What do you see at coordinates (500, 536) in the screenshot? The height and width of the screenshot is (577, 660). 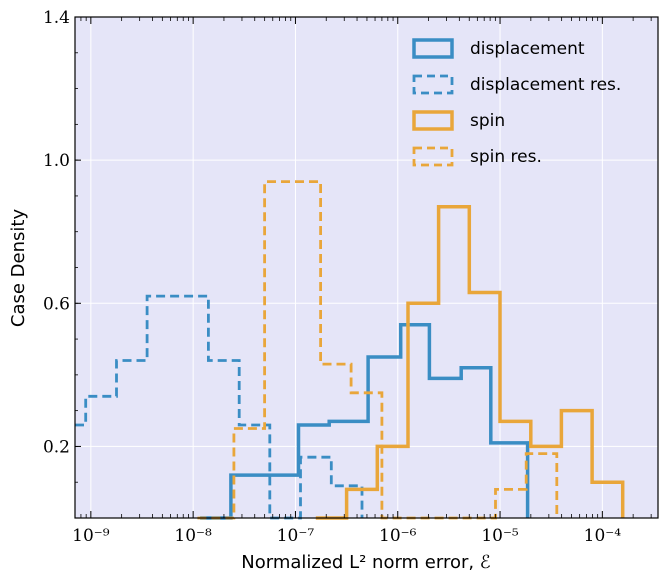 I see `x-tick-label: 10⁻⁵` at bounding box center [500, 536].